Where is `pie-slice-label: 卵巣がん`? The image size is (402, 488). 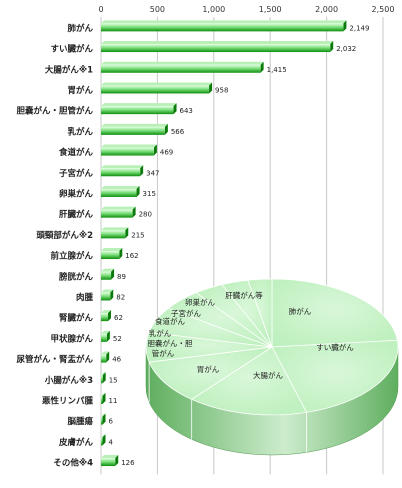 pie-slice-label: 卵巣がん is located at coordinates (200, 302).